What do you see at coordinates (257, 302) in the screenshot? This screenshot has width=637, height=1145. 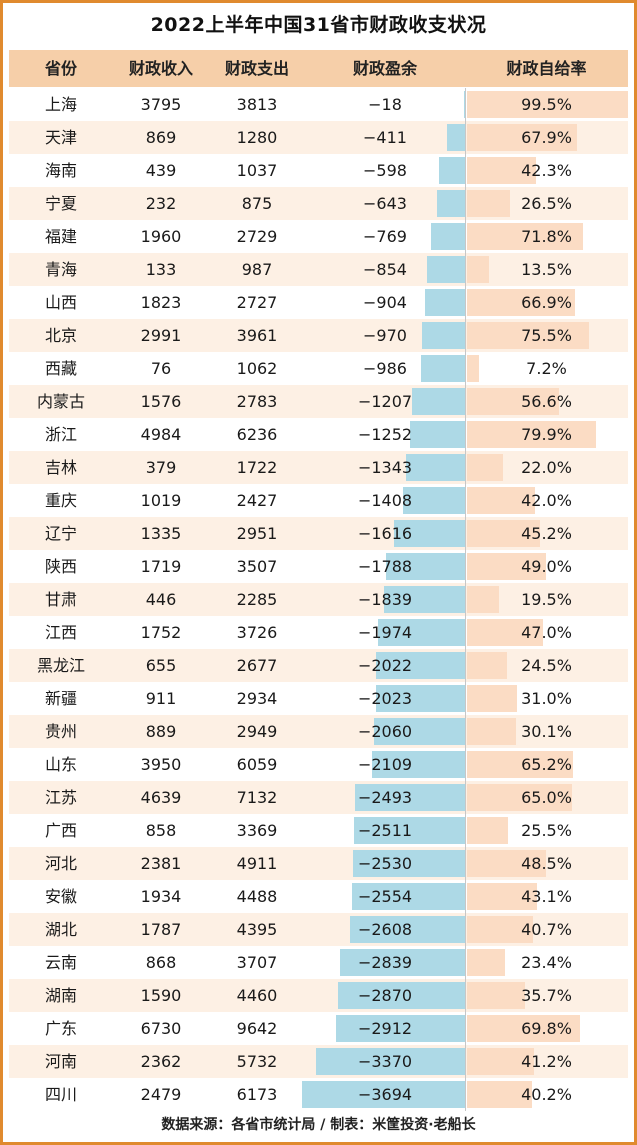 I see `cell-expenditure: 2727` at bounding box center [257, 302].